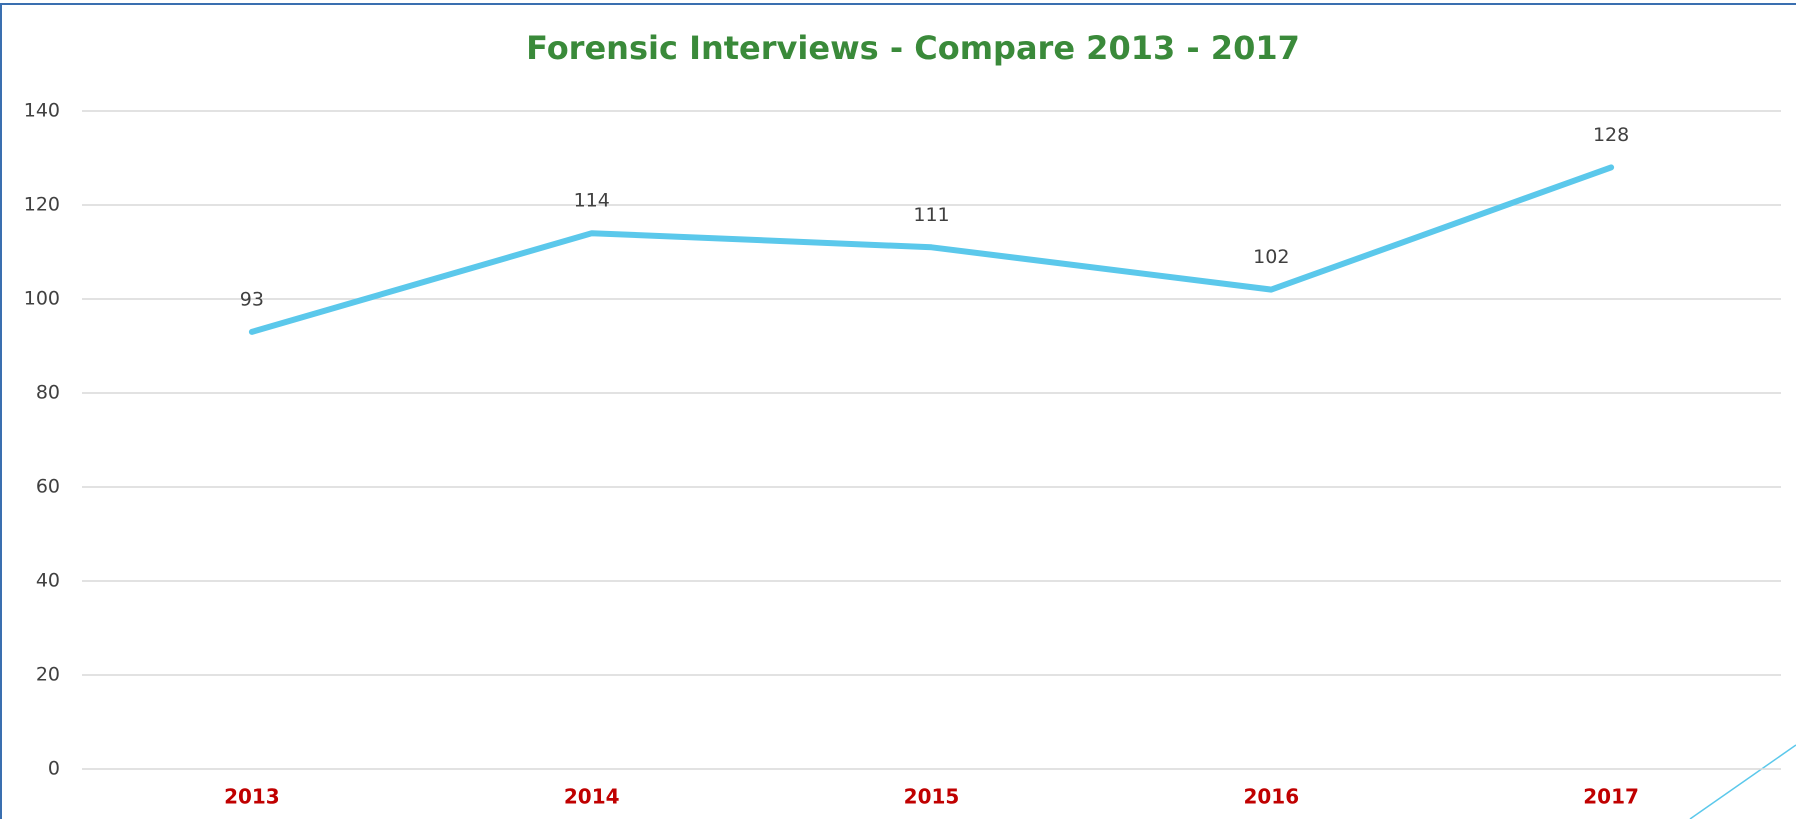 The width and height of the screenshot is (1796, 819). I want to click on y-tick-label: 0, so click(54, 769).